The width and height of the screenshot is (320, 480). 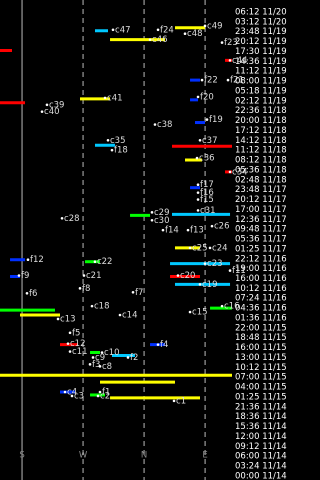 I want to click on x-tick-label: E, so click(x=204, y=456).